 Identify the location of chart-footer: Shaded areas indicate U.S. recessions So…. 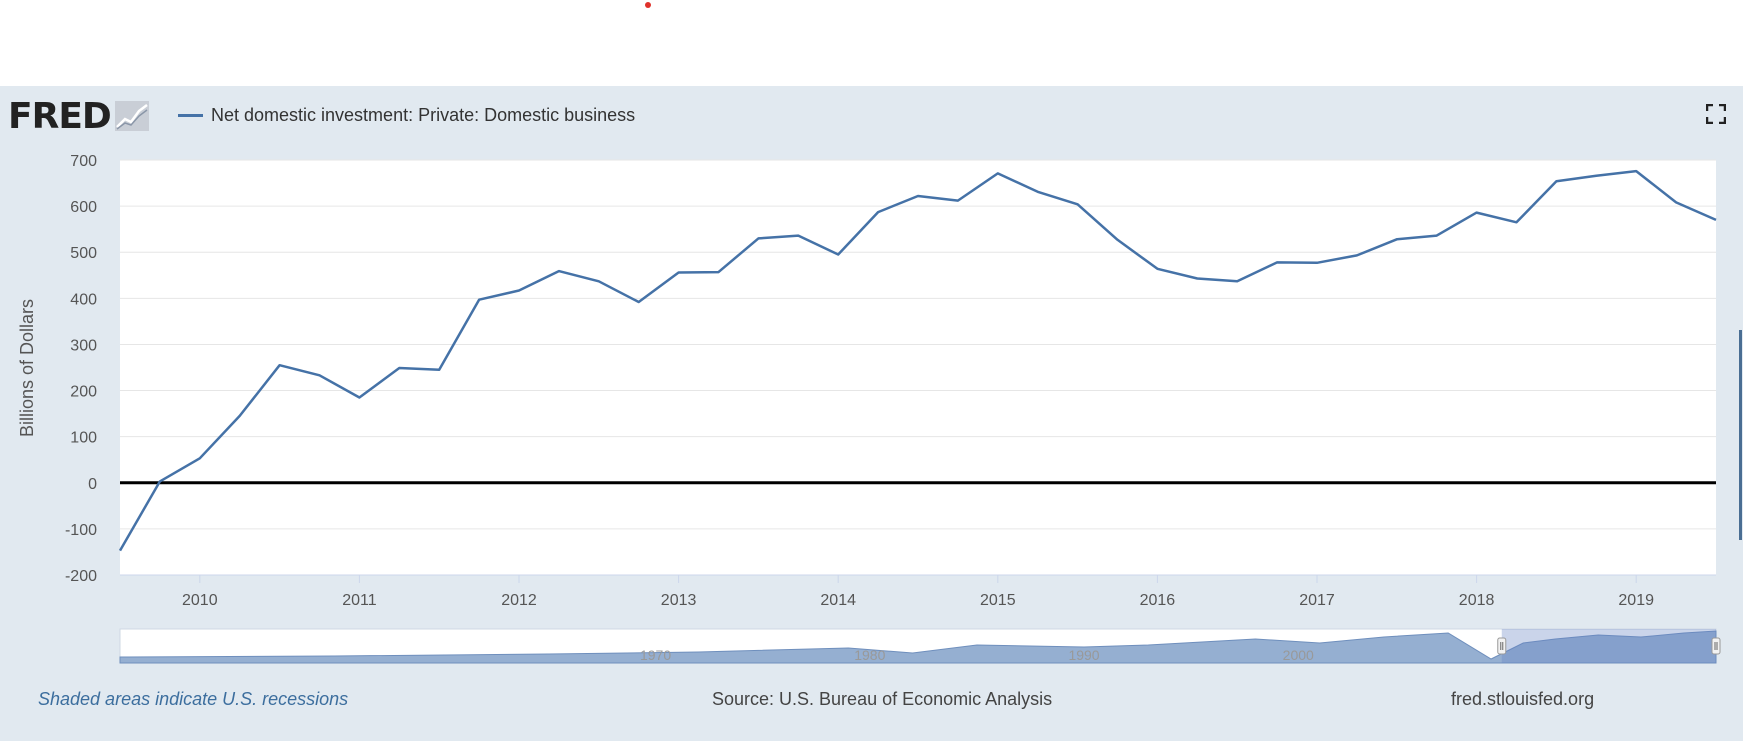
(871, 709).